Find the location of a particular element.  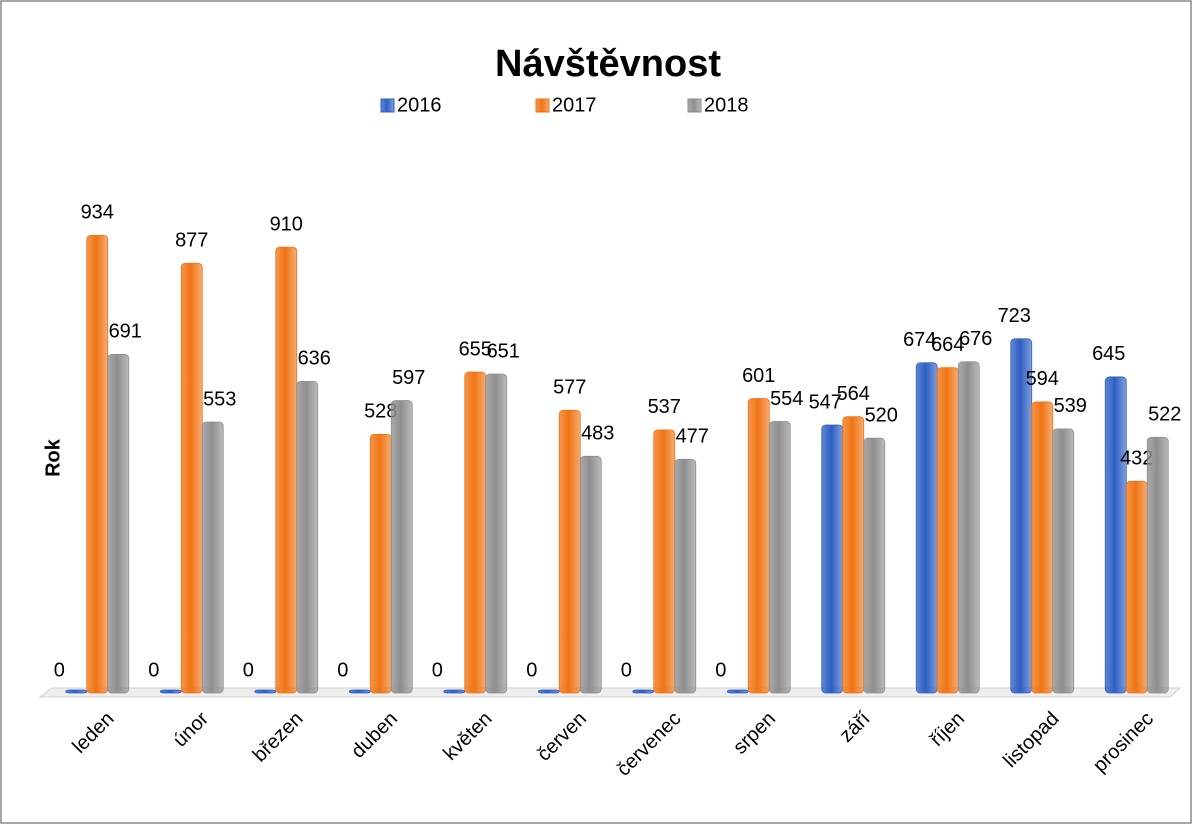

data-label: 477 is located at coordinates (692, 437).